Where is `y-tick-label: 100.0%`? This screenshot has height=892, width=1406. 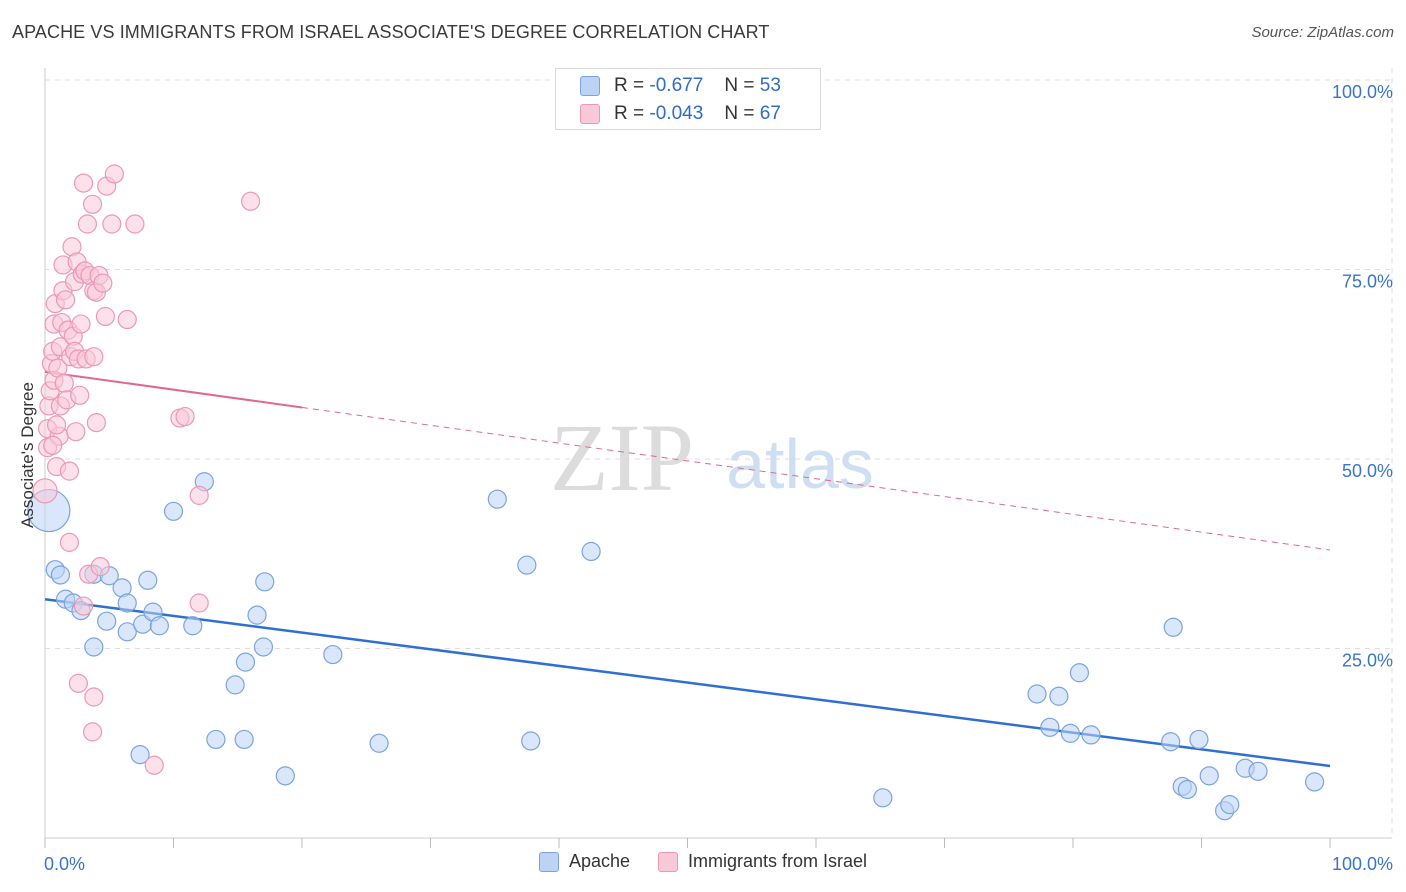
y-tick-label: 100.0% is located at coordinates (1362, 92).